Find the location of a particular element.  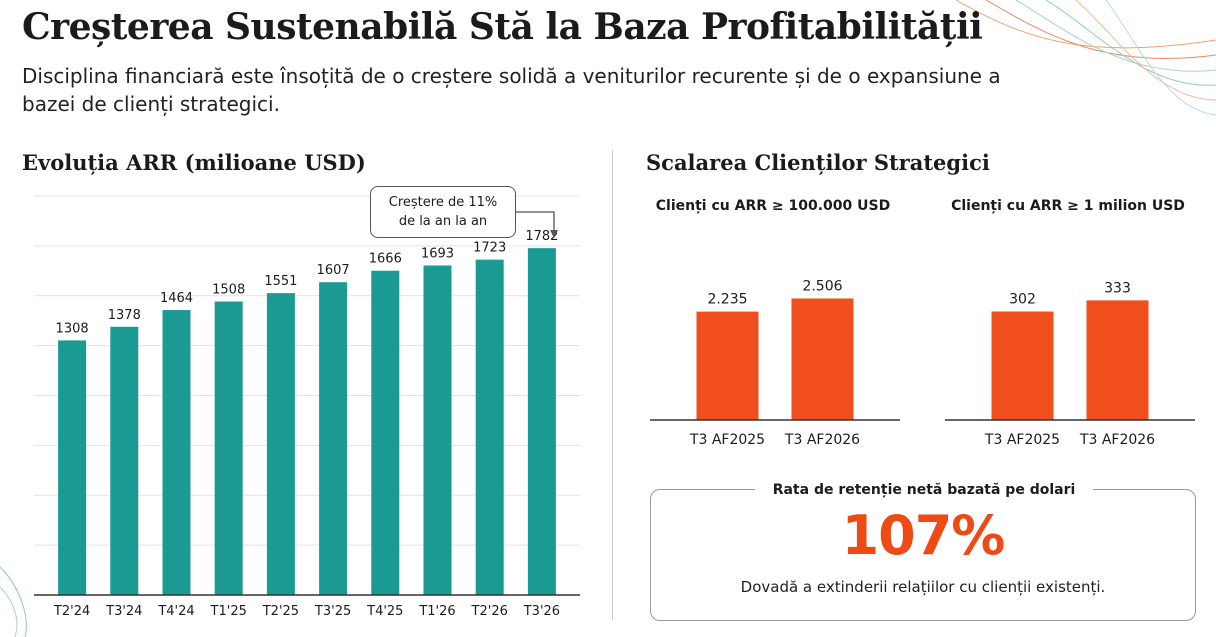

arr-tick-label-8: T2'26 is located at coordinates (489, 611).